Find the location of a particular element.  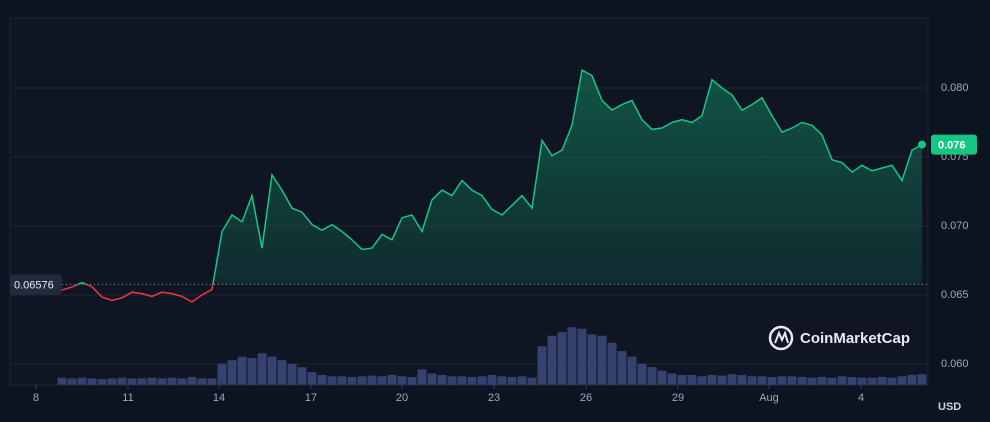

x-tick-label: 14 is located at coordinates (219, 398).